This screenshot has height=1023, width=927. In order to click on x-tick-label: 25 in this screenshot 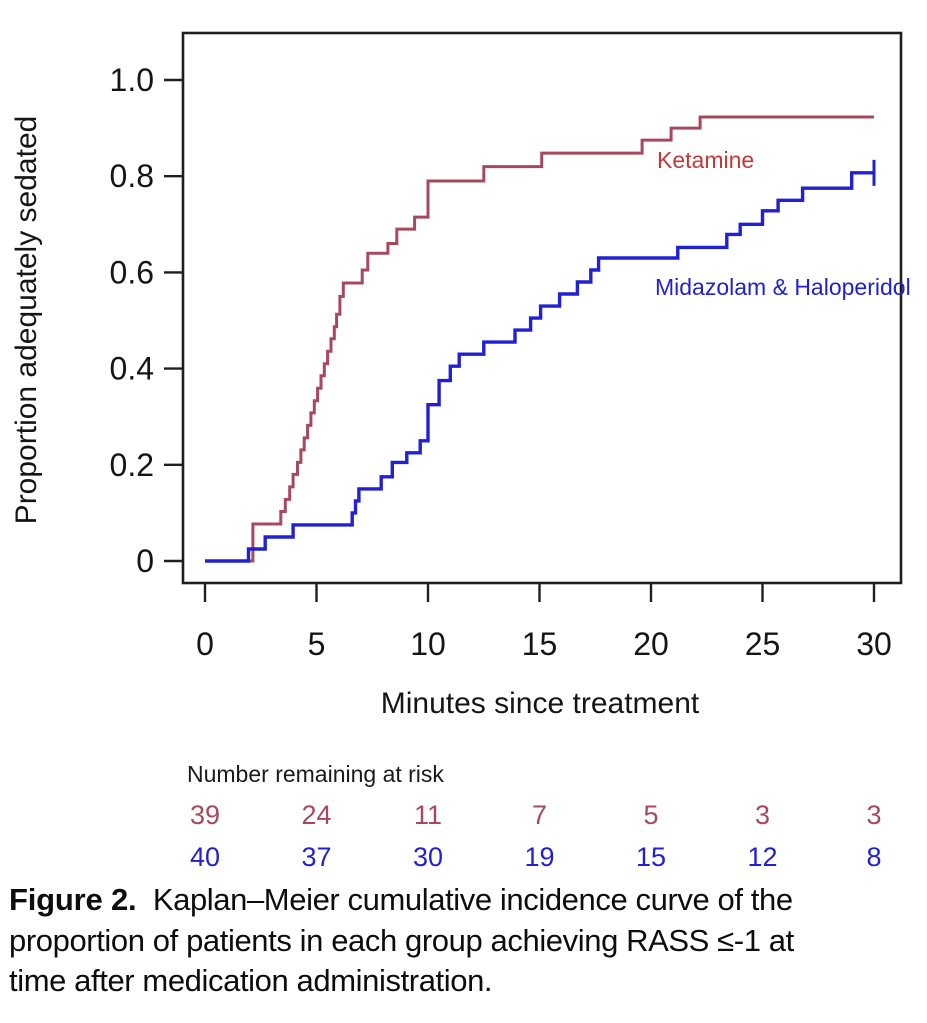, I will do `click(763, 644)`.